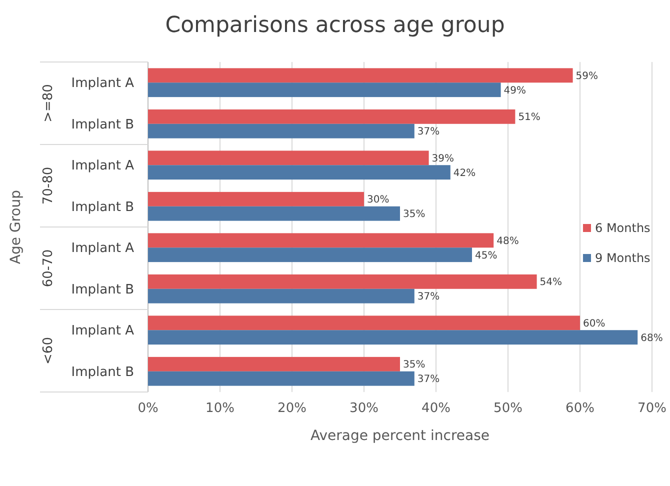 The width and height of the screenshot is (670, 486). What do you see at coordinates (464, 173) in the screenshot?
I see `data-label: 42%` at bounding box center [464, 173].